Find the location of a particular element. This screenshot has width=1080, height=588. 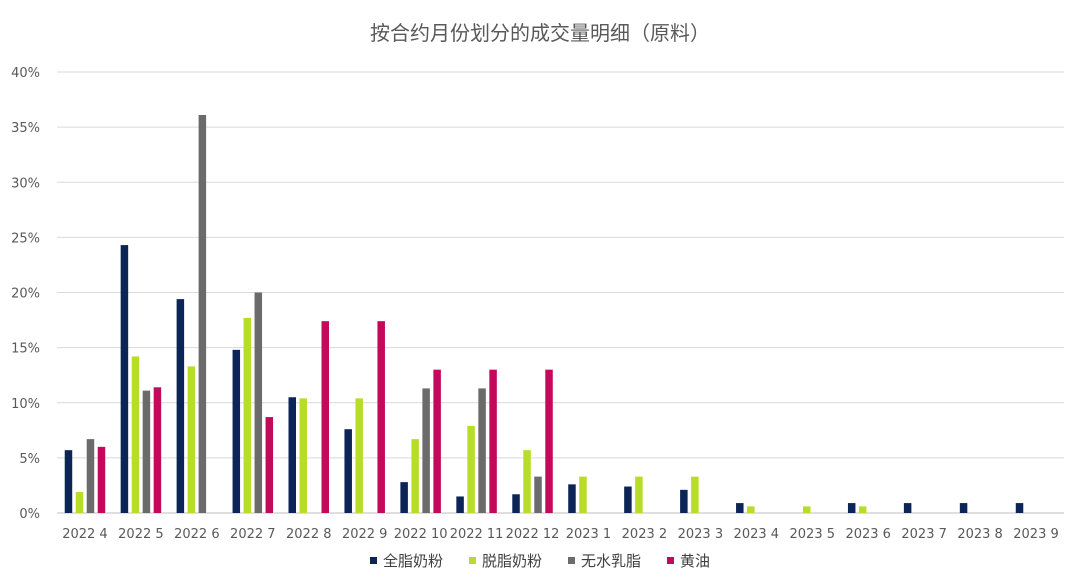

x-tick-label: 2022 7 is located at coordinates (253, 534).